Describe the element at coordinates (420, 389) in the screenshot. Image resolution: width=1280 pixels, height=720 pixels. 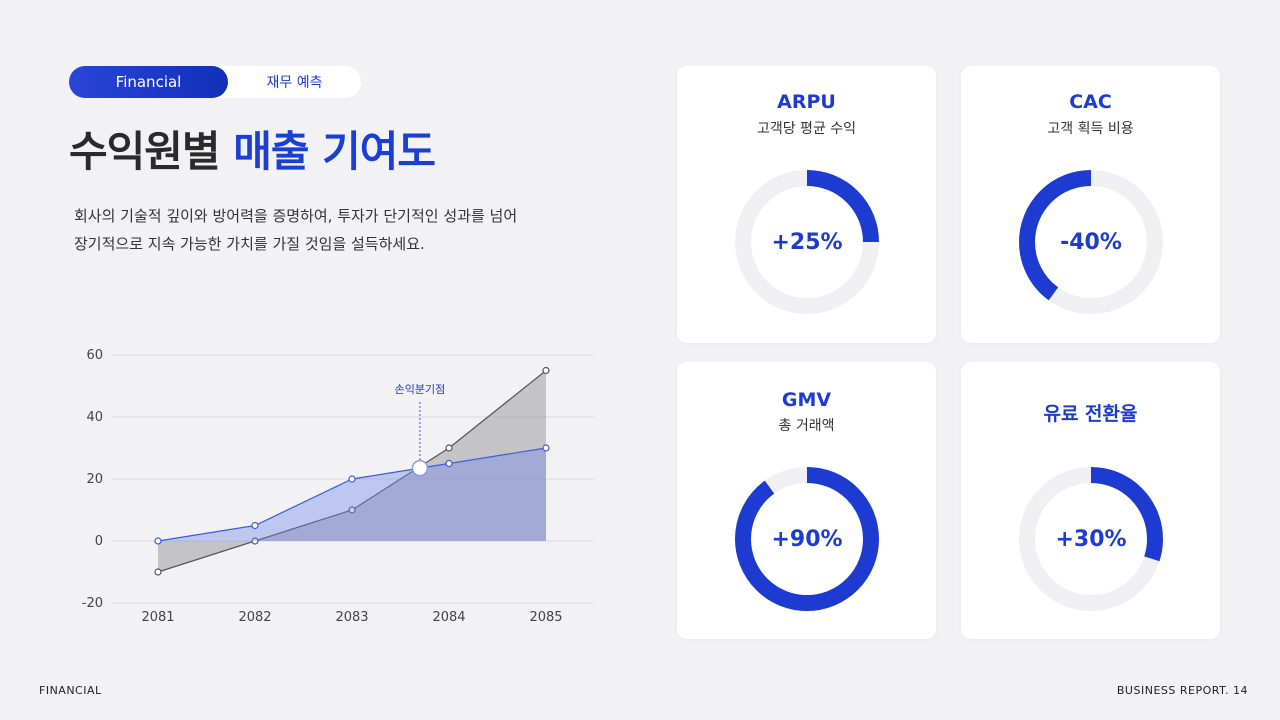
I see `annotation-label: 손익분기점` at that location.